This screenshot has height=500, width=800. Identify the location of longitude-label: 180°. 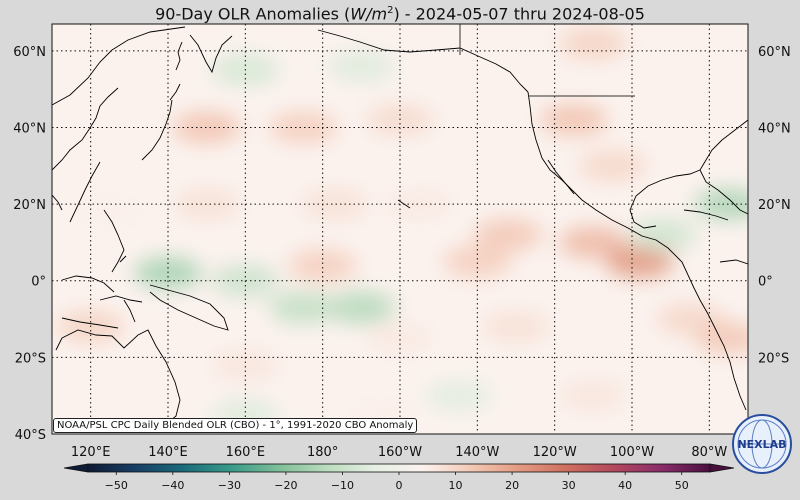
(322, 452).